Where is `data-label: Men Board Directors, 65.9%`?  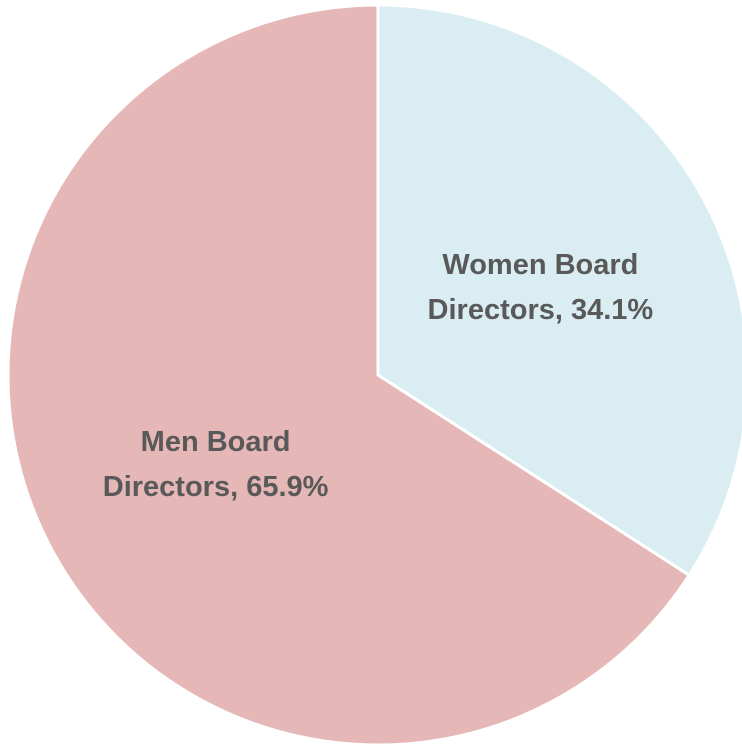
data-label: Men Board Directors, 65.9% is located at coordinates (216, 464).